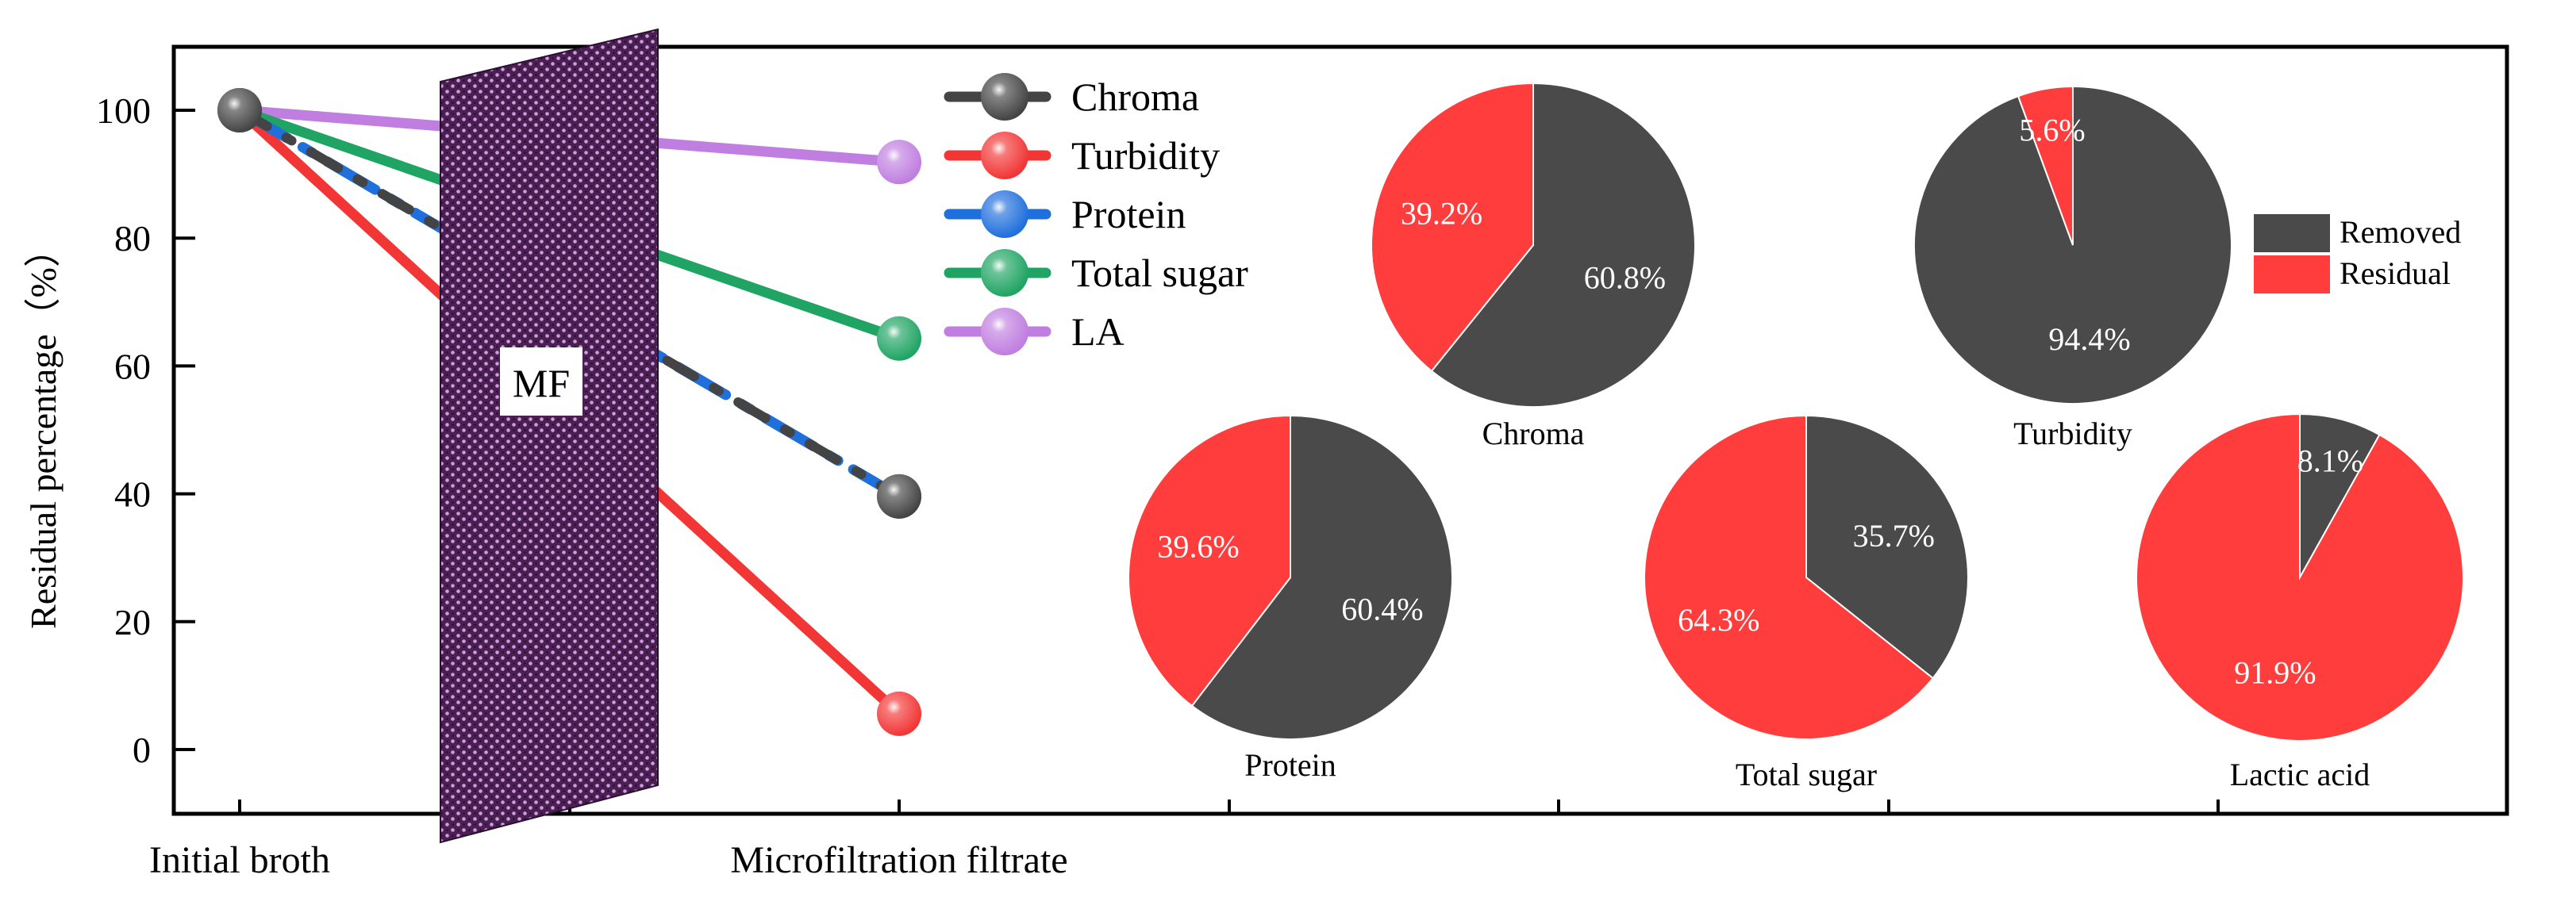  What do you see at coordinates (608, 860) in the screenshot?
I see `x-category-labels: Initial broth Microfiltration filtrate` at bounding box center [608, 860].